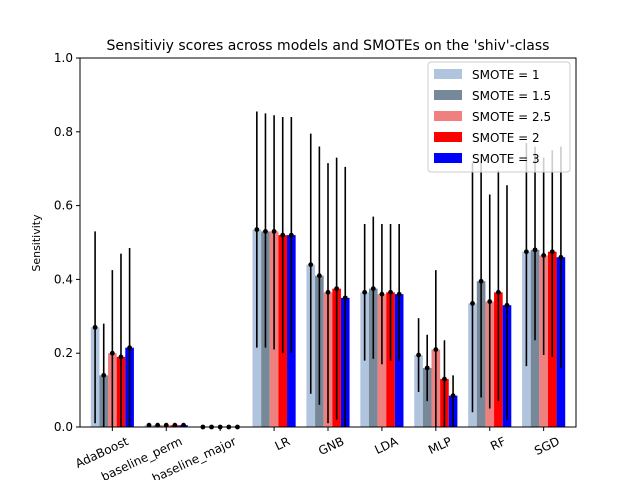  I want to click on legend-label: SMOTE = 2.5, so click(511, 117).